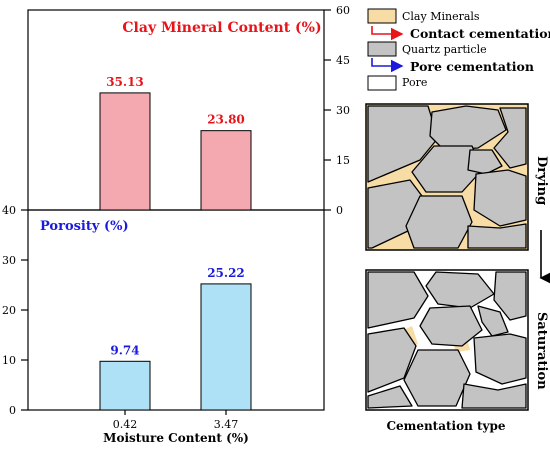 This screenshot has height=449, width=550. Describe the element at coordinates (457, 340) in the screenshot. I see `saturation-diagram: Saturation` at that location.